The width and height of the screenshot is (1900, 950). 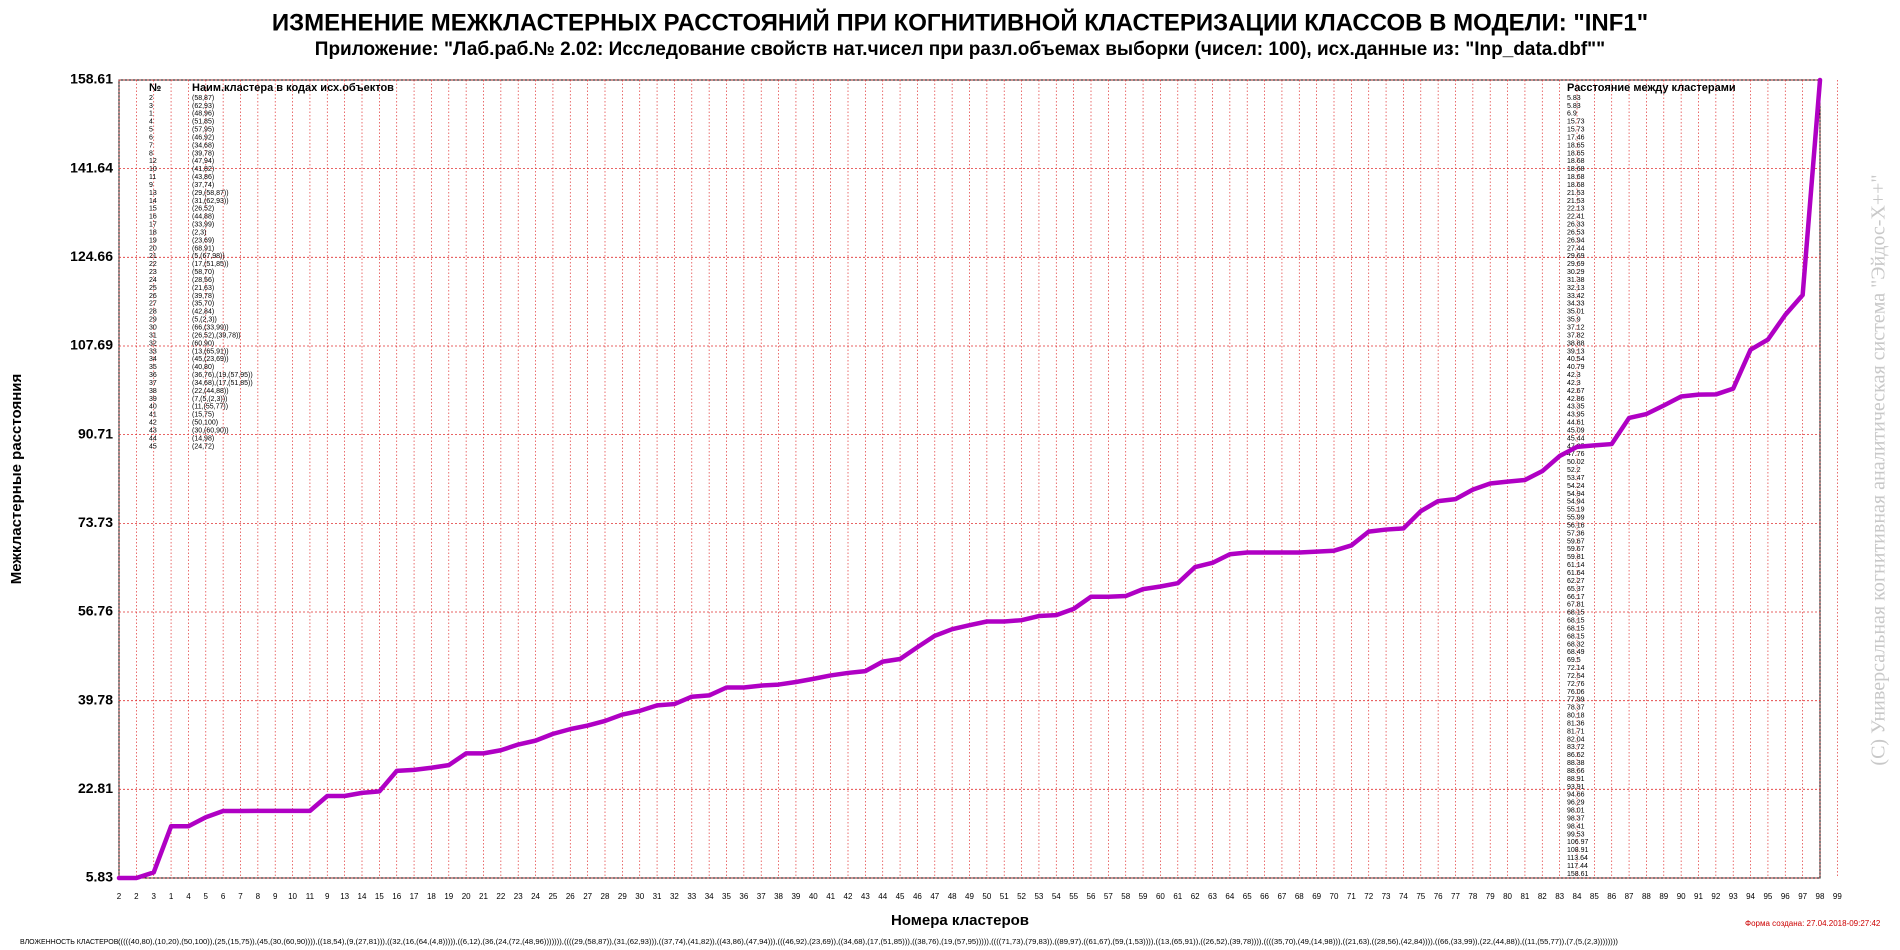 I want to click on cluster-number: 2, so click(x=151, y=98).